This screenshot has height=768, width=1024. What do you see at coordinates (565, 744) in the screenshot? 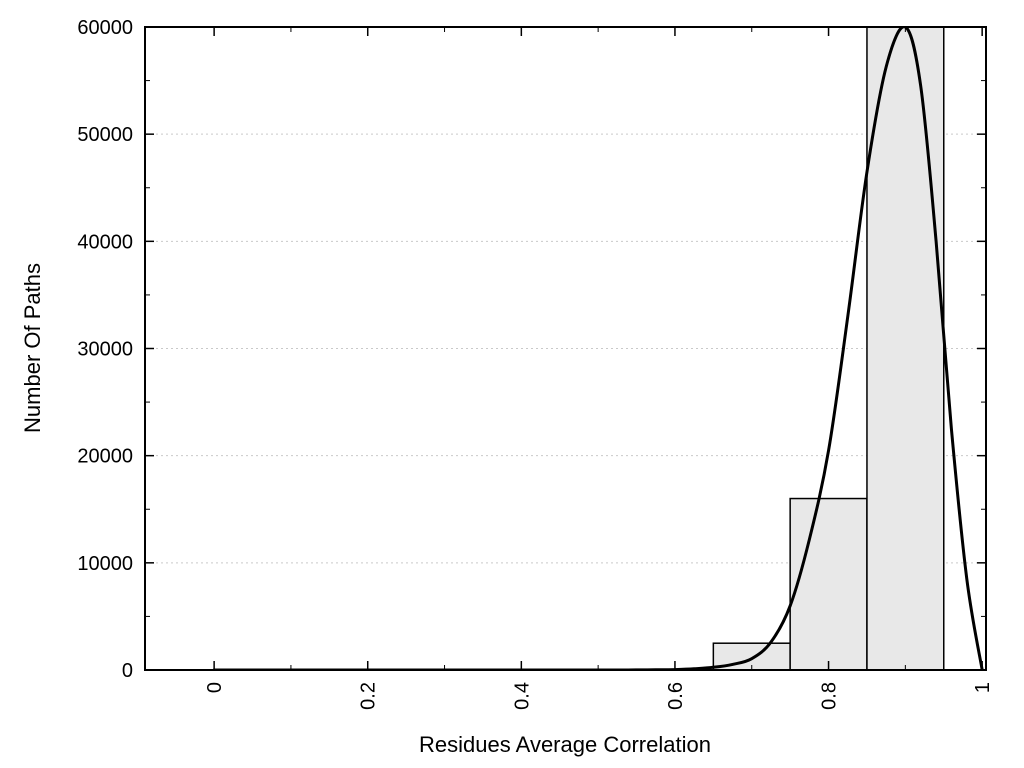
I see `x-axis-title: Residues Average Correlation` at bounding box center [565, 744].